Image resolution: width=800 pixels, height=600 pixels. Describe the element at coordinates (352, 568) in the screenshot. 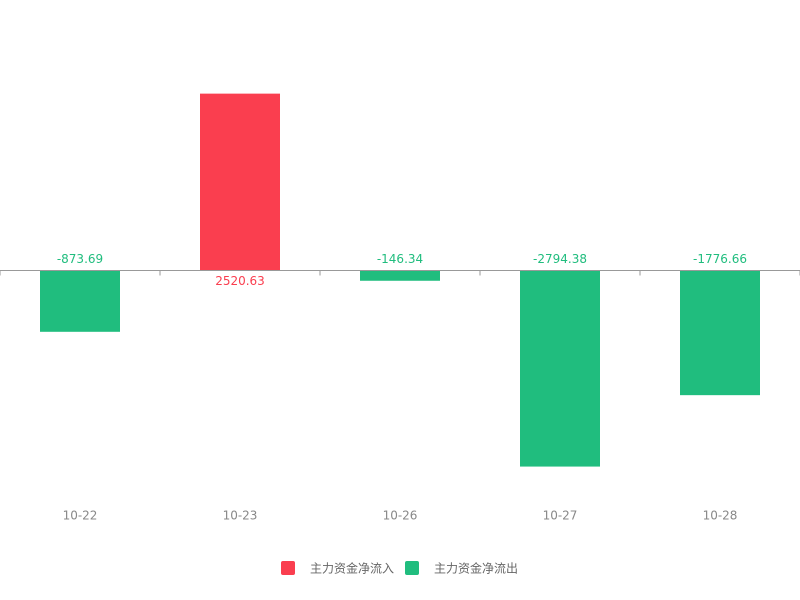

I see `legend-label: 主力资金净流入` at that location.